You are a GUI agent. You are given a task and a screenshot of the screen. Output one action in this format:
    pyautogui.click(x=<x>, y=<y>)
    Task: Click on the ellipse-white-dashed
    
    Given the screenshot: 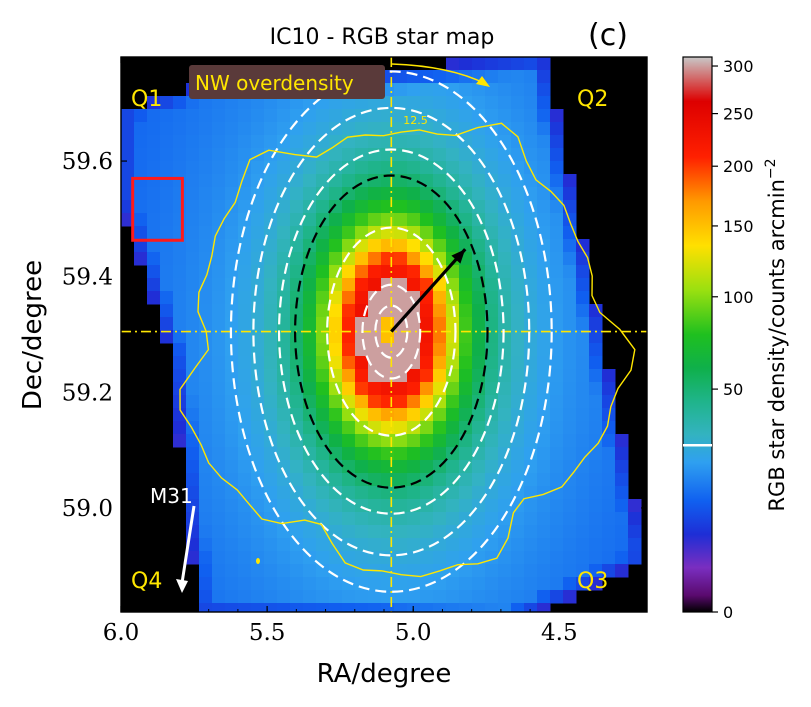 What is the action you would take?
    pyautogui.click(x=391, y=331)
    